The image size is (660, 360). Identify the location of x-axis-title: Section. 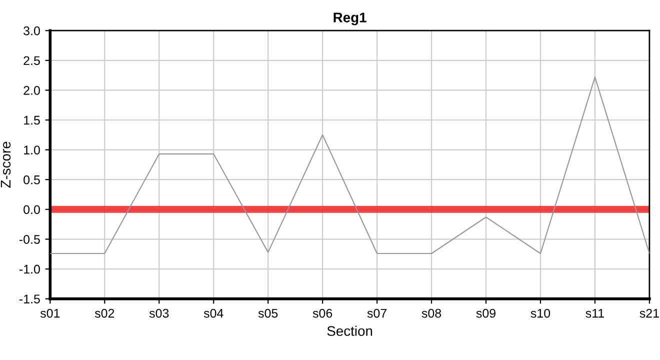
(349, 331).